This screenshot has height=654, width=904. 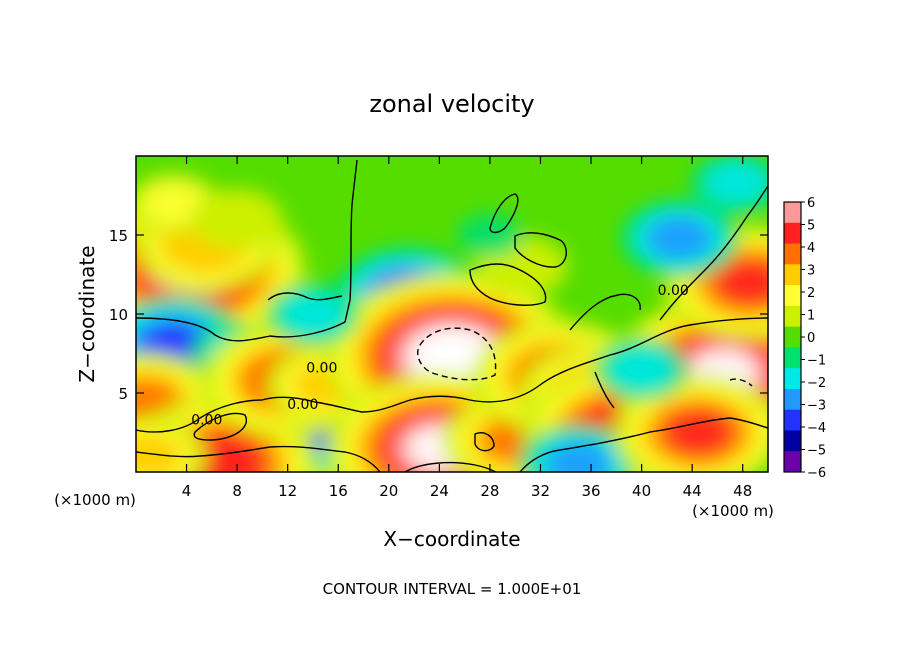 What do you see at coordinates (811, 316) in the screenshot?
I see `colorbar-tick-label: 1` at bounding box center [811, 316].